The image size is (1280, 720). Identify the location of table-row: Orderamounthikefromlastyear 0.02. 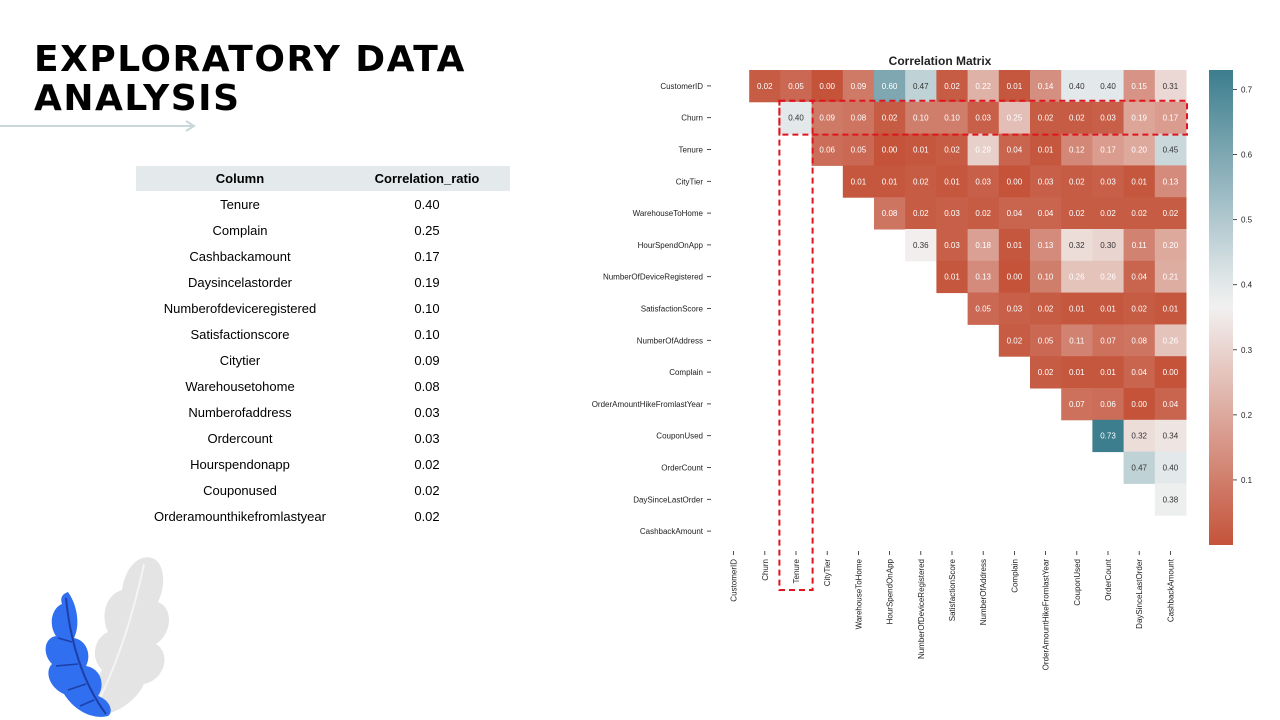
(323, 516).